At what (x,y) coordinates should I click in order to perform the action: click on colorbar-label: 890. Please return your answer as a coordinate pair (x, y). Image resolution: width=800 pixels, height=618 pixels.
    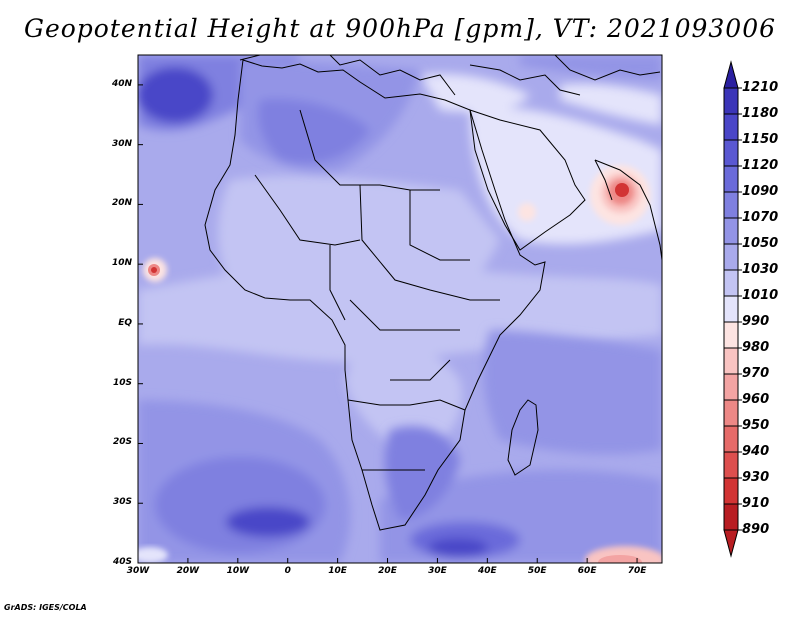
    Looking at the image, I should click on (756, 529).